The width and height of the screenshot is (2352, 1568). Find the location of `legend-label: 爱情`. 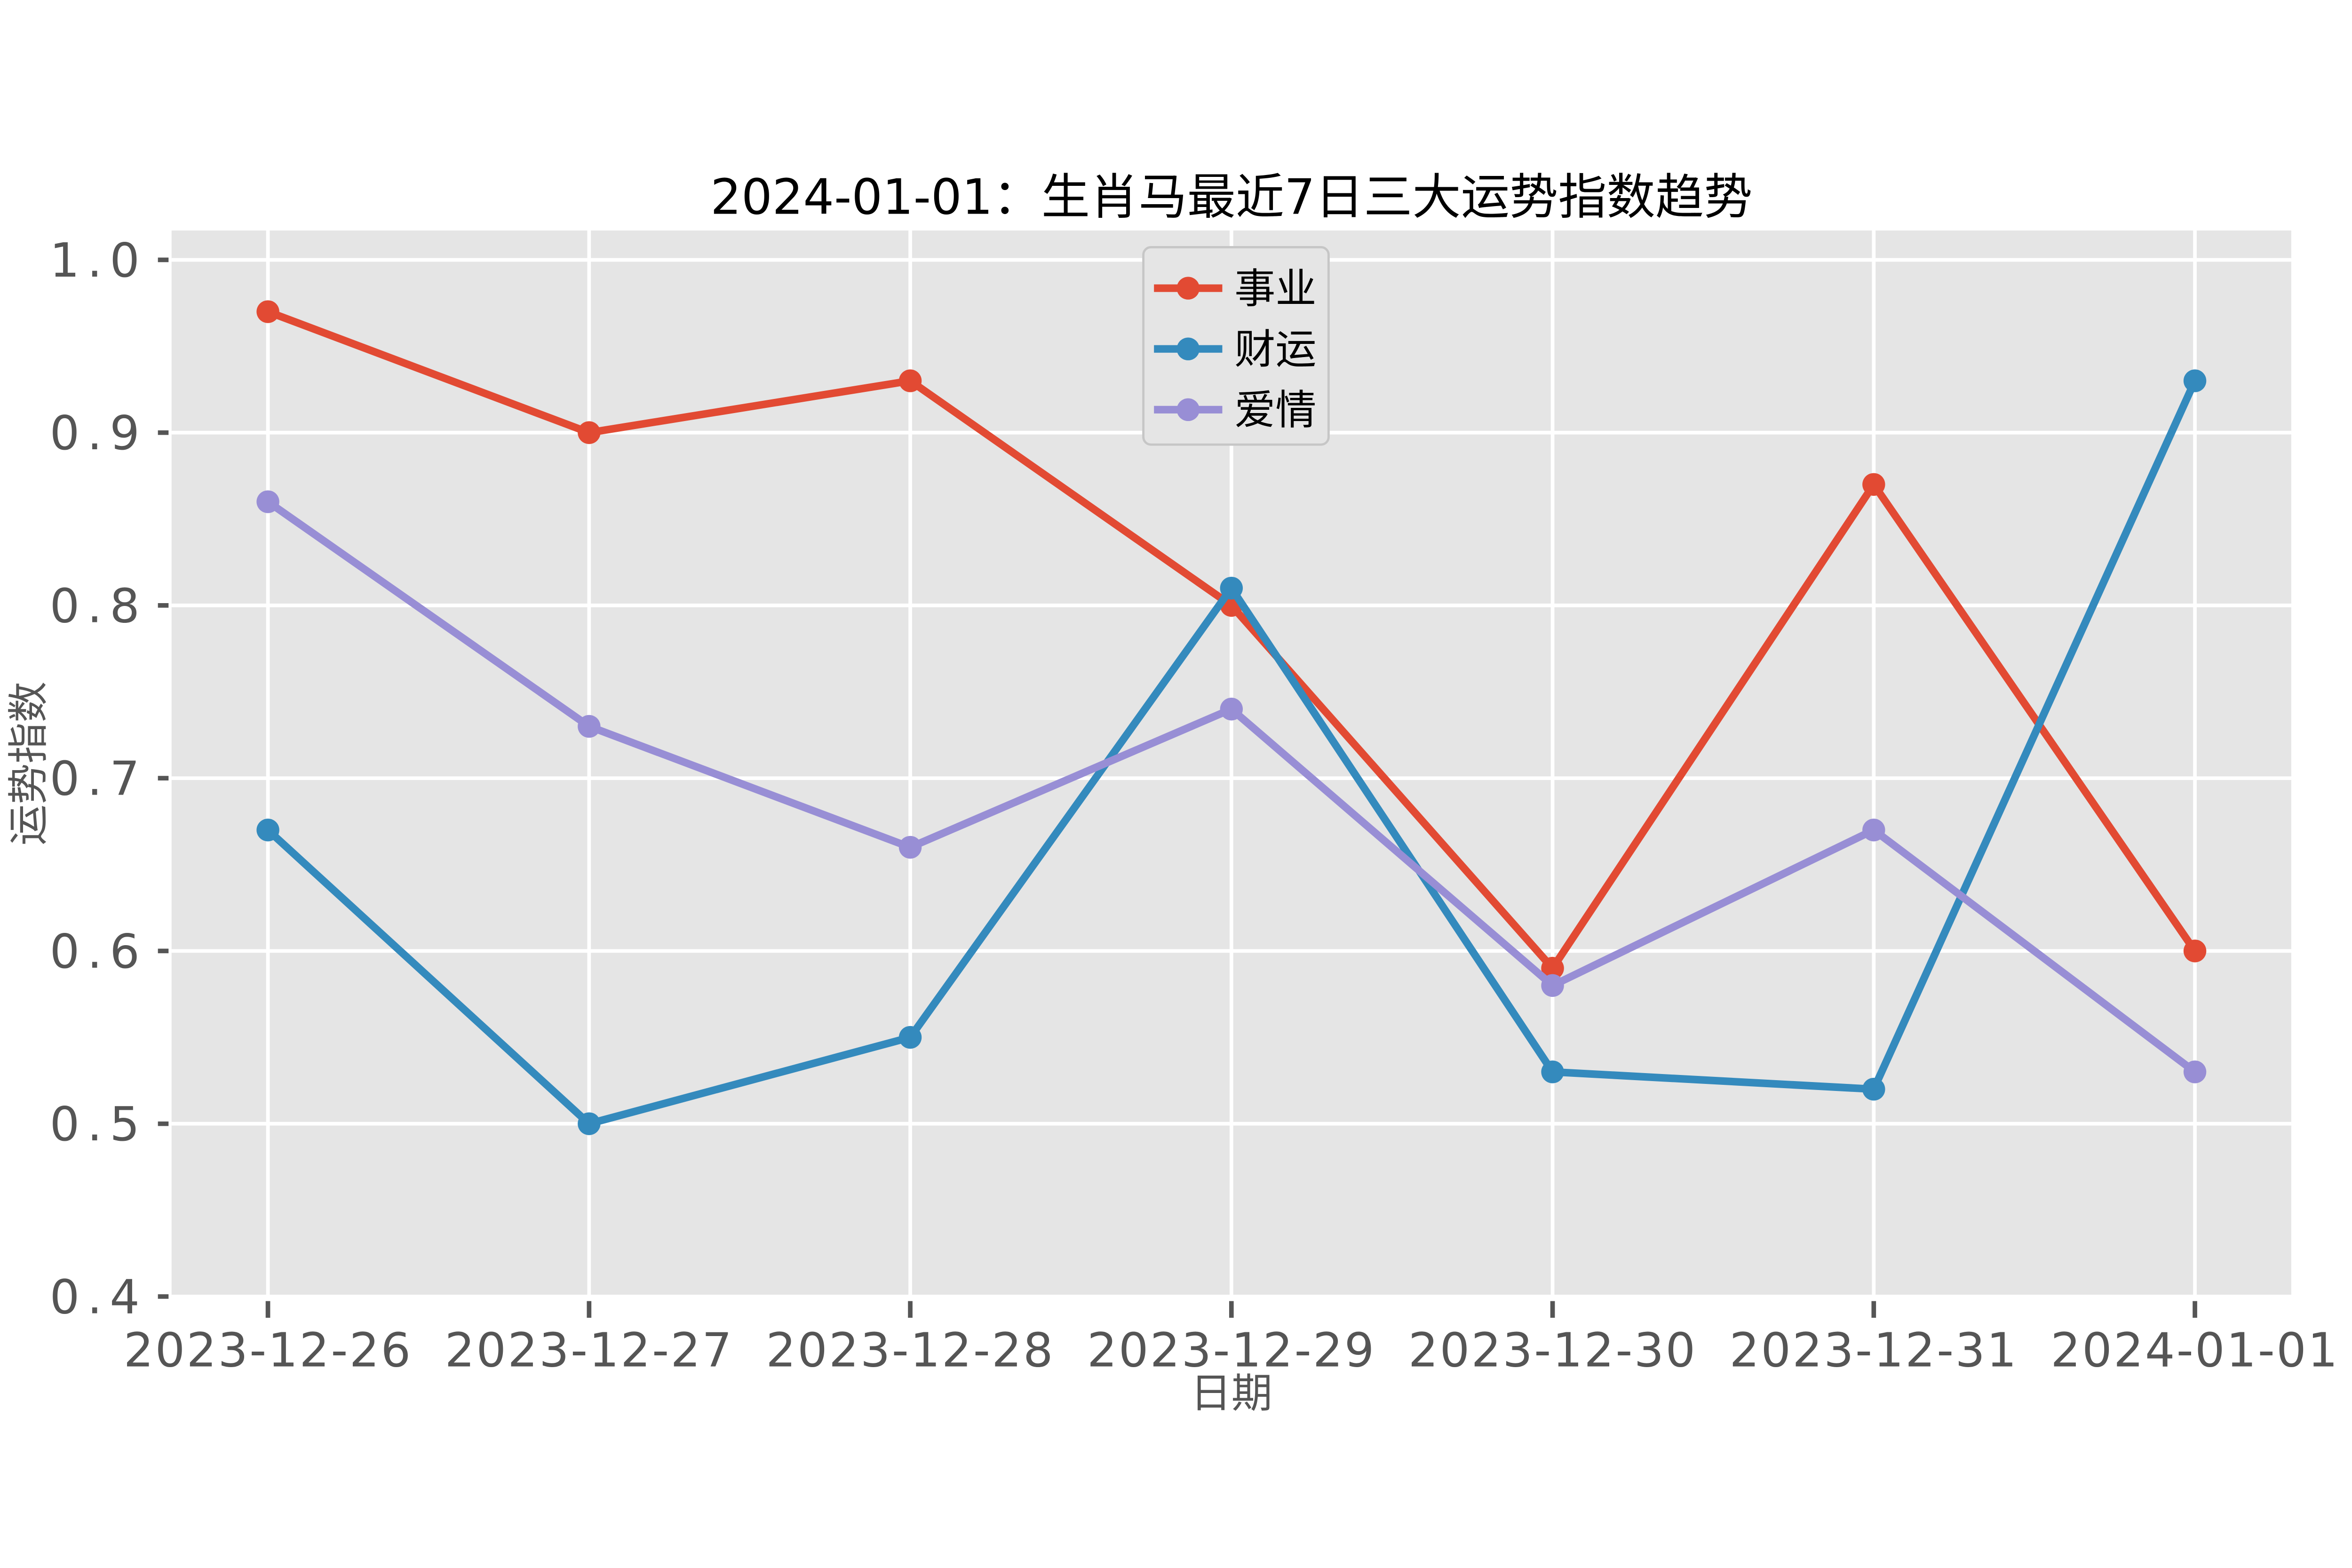

legend-label: 爱情 is located at coordinates (1275, 410).